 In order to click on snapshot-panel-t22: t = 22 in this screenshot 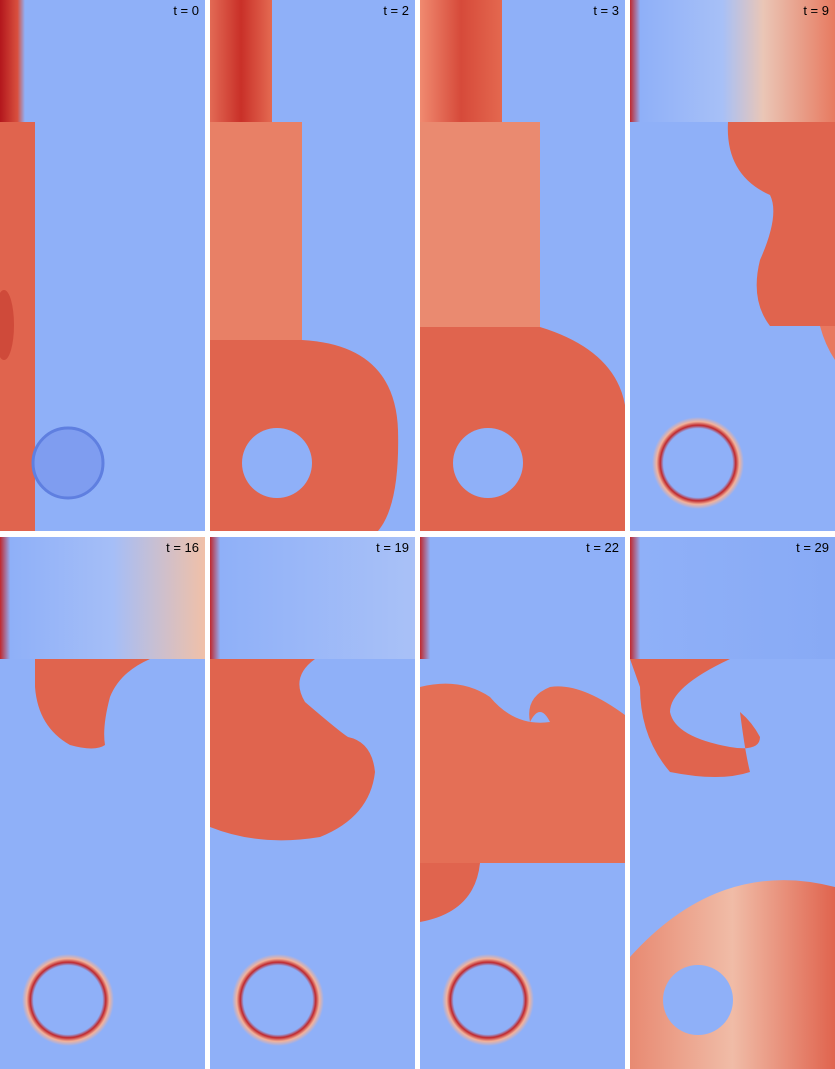, I will do `click(522, 803)`.